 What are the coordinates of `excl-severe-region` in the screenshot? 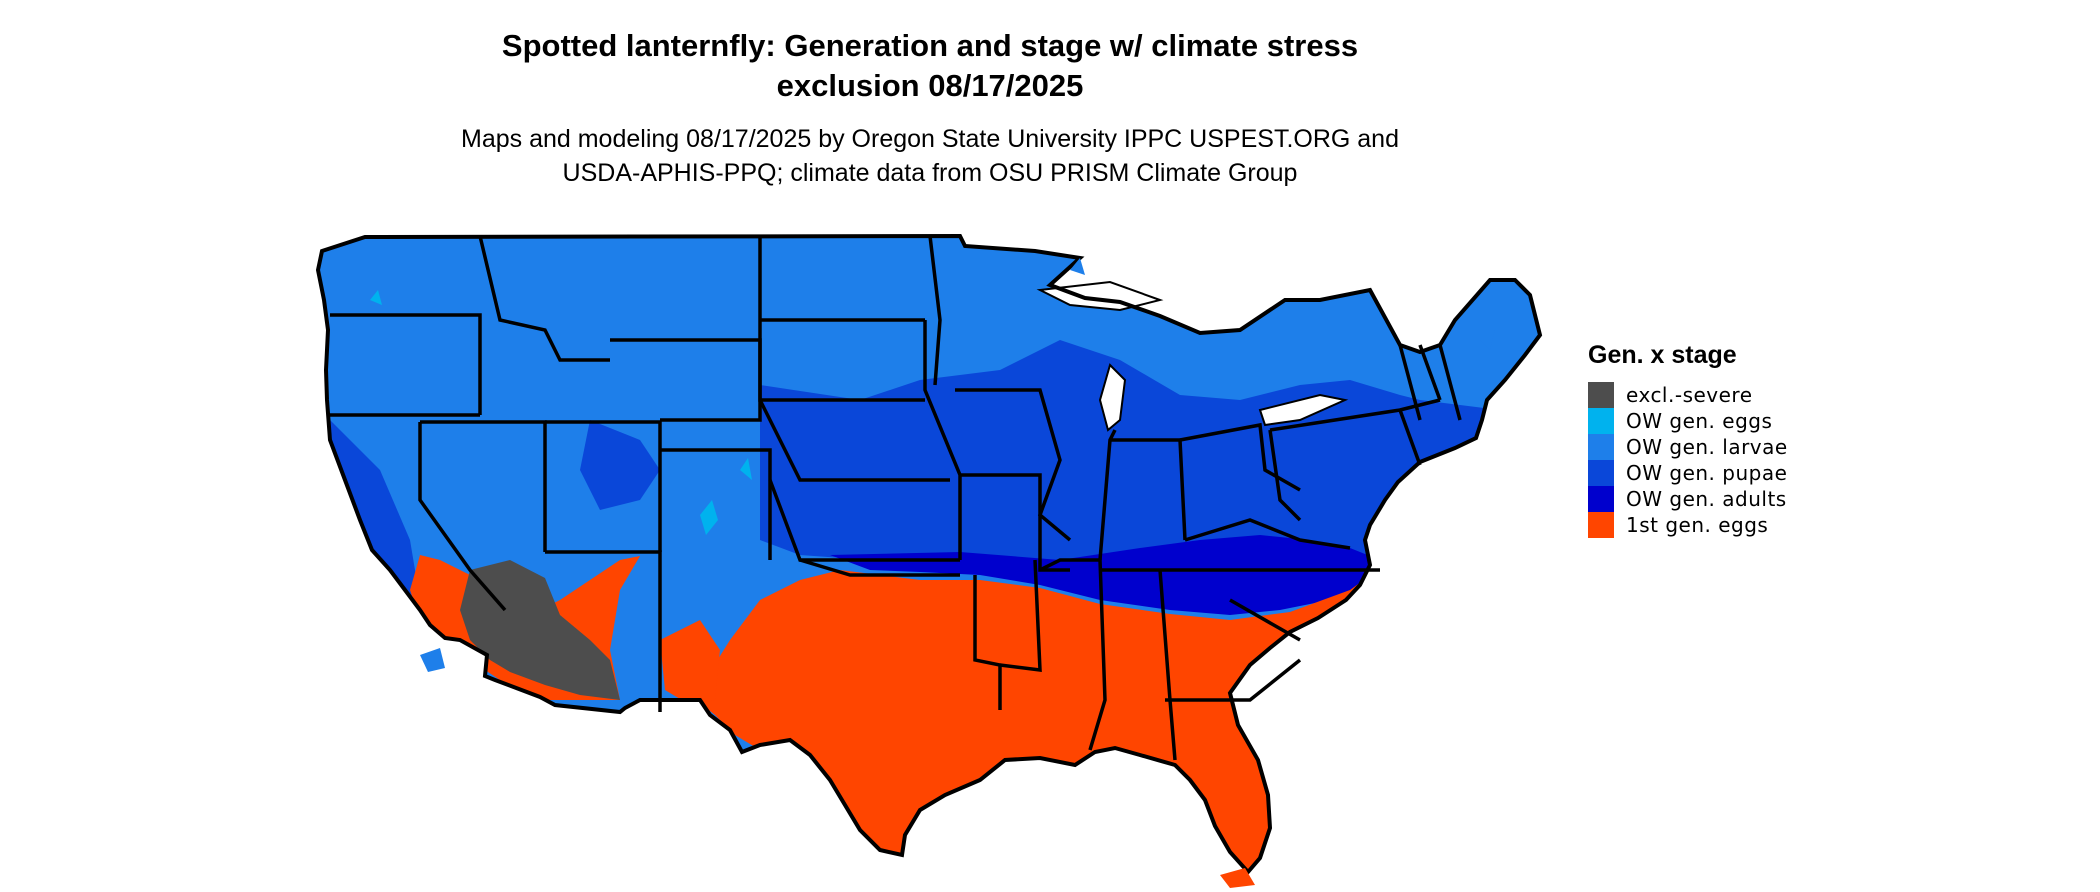 It's located at (540, 630).